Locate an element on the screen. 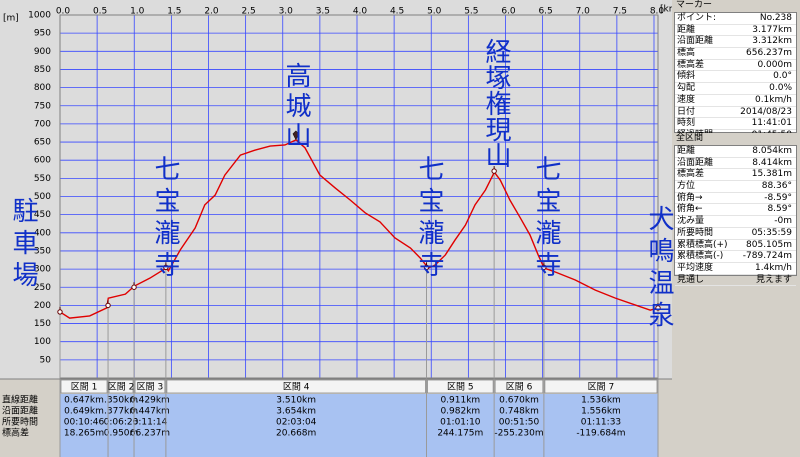 This screenshot has width=800, height=457. selected-marker is located at coordinates (296, 135).